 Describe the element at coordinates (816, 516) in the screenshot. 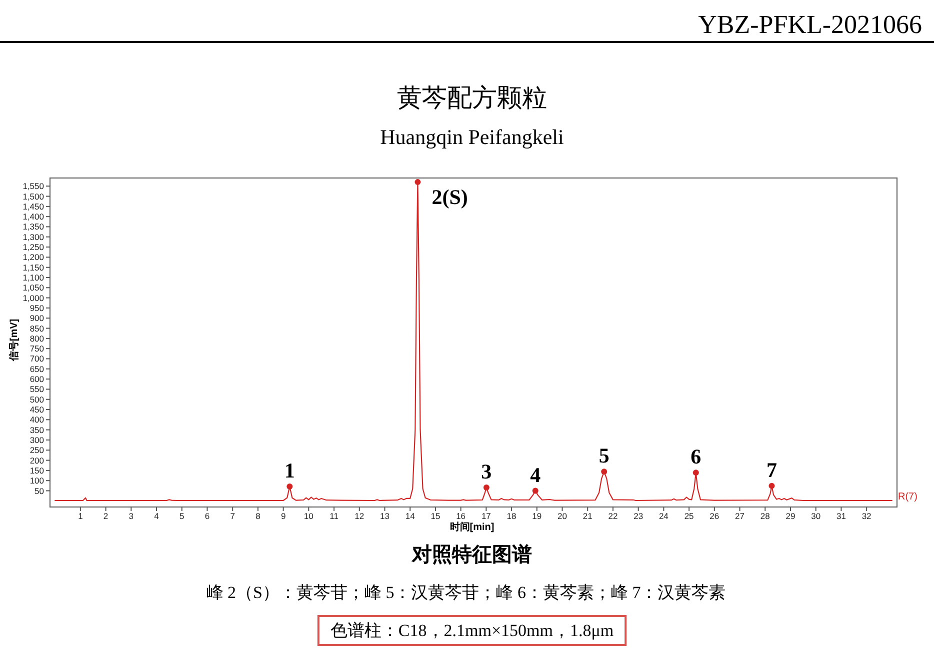

I see `x-tick-label: 30` at that location.